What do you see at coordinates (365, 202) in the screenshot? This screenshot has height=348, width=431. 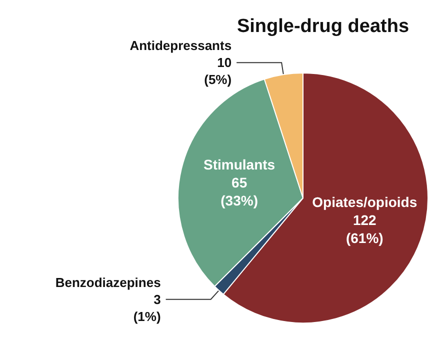 I see `slice-label: Opiates/opioids` at bounding box center [365, 202].